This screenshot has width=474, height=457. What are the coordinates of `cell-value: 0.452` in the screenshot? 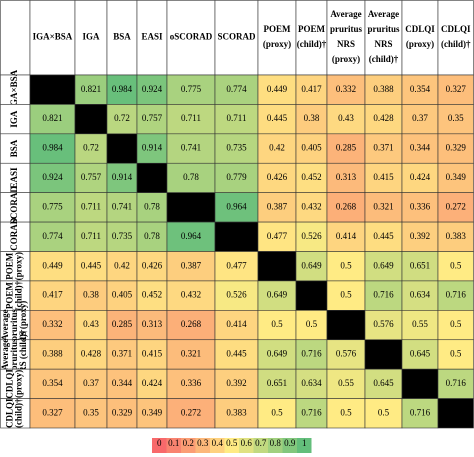 It's located at (152, 295).